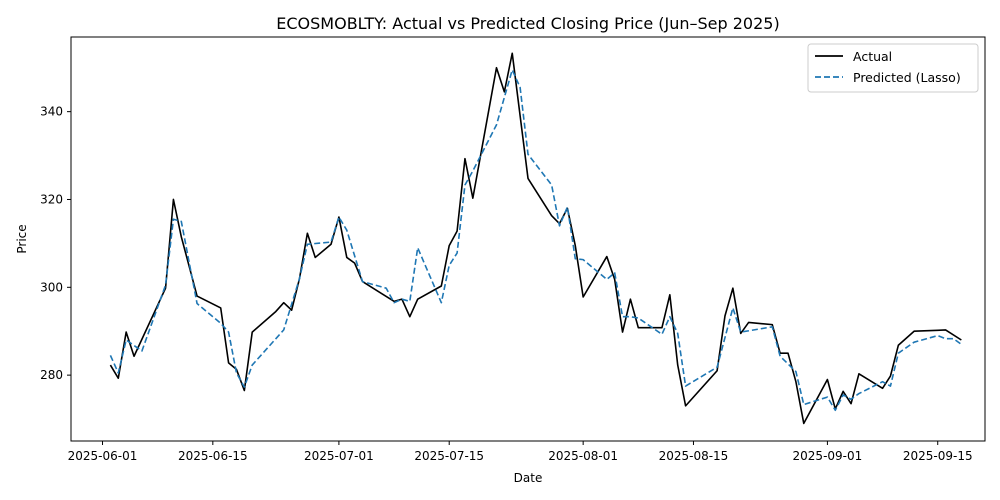  I want to click on legend: Actual Predicted (Lasso), so click(893, 68).